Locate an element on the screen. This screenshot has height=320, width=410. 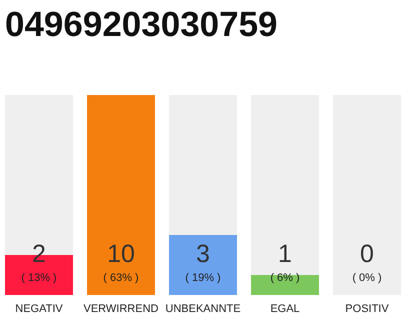
data-label: 3 is located at coordinates (203, 254).